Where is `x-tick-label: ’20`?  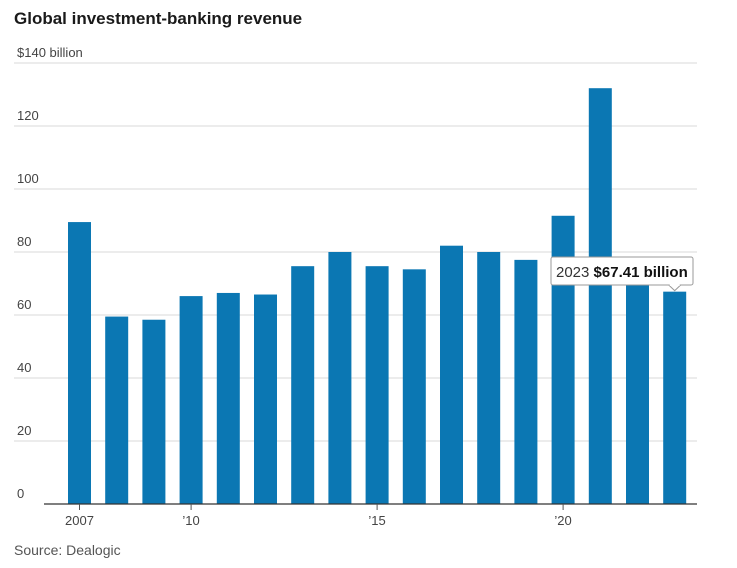
x-tick-label: ’20 is located at coordinates (562, 520).